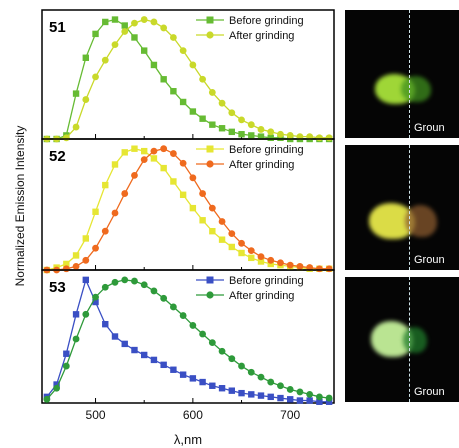 Image resolution: width=459 pixels, height=448 pixels. I want to click on sample-photo-51: Groun, so click(402, 74).